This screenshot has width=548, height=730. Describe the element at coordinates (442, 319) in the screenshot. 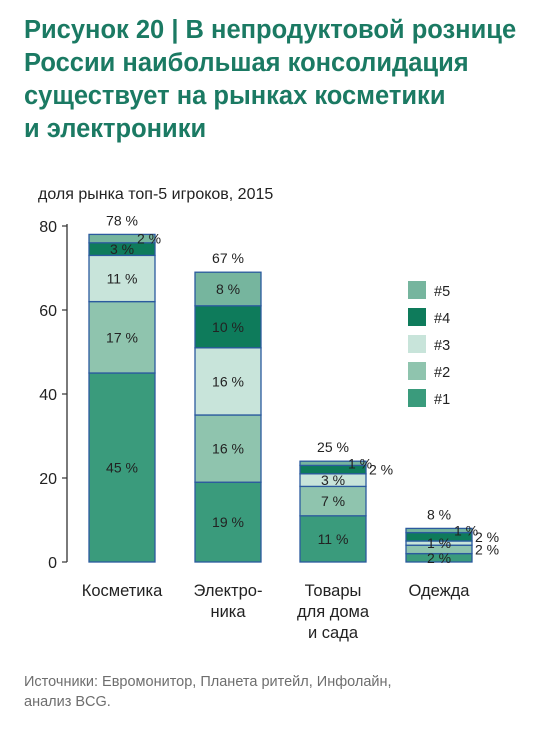

I see `legend-label: #4` at that location.